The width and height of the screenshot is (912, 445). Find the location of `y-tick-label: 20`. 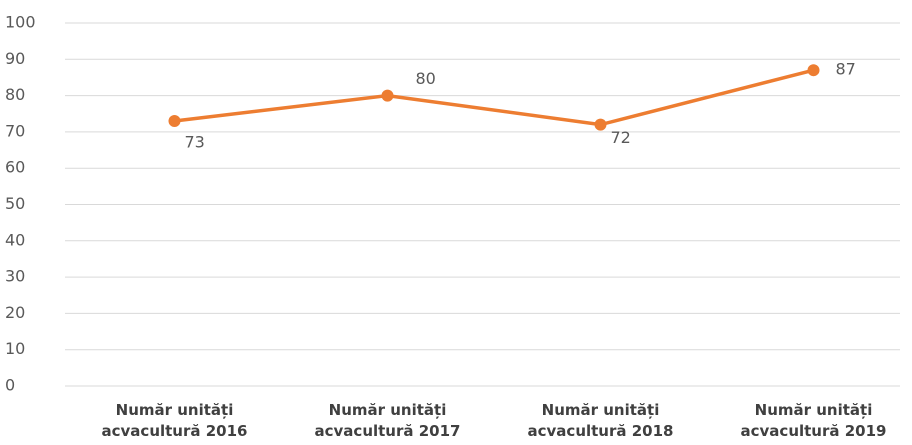

y-tick-label: 20 is located at coordinates (15, 312).